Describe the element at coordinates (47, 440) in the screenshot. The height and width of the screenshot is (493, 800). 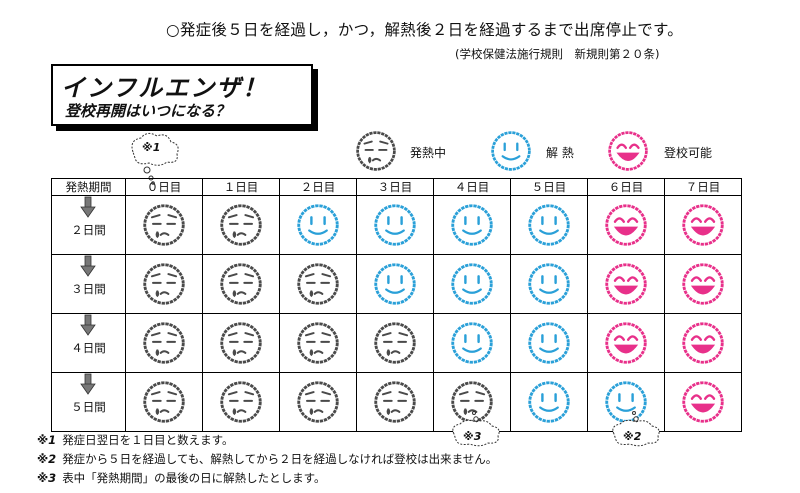
I see `footnote-mark: ※1` at that location.